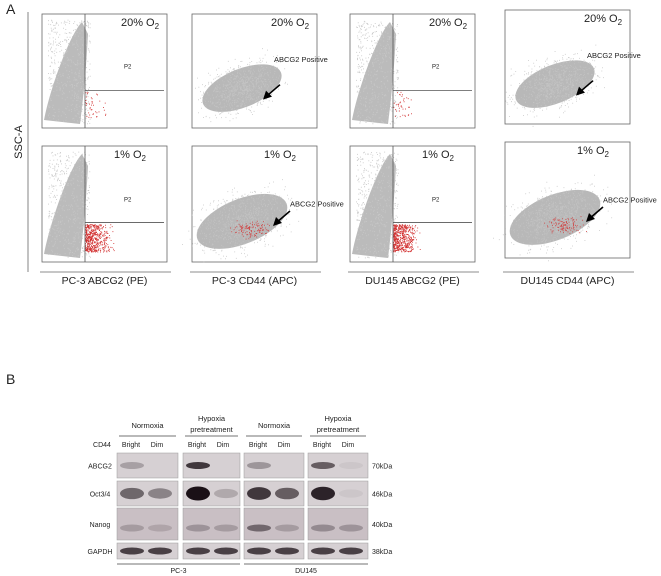 Image resolution: width=661 pixels, height=576 pixels. What do you see at coordinates (568, 281) in the screenshot?
I see `x-axis-label: DU145 CD44 (APC)` at bounding box center [568, 281].